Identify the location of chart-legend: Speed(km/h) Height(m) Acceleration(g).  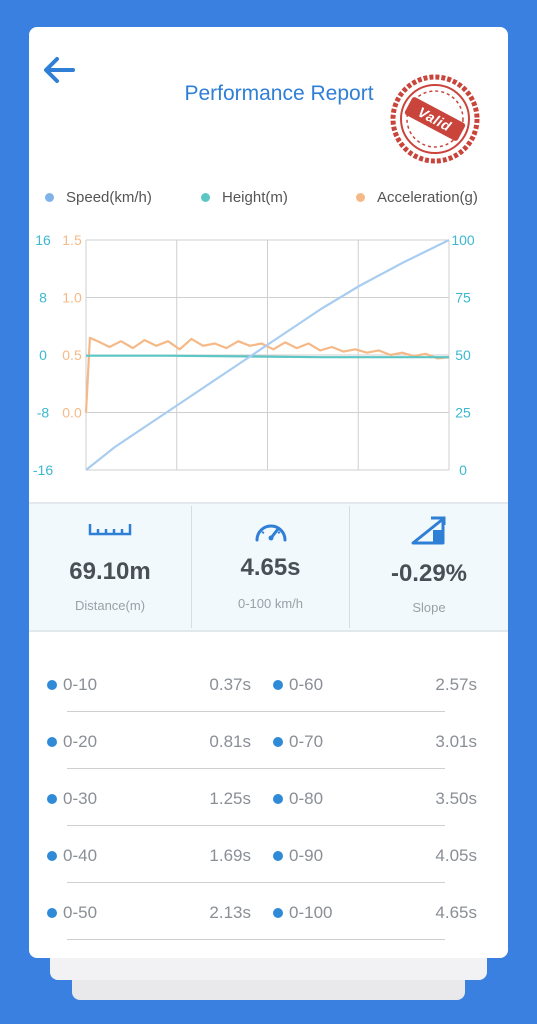
(268, 199).